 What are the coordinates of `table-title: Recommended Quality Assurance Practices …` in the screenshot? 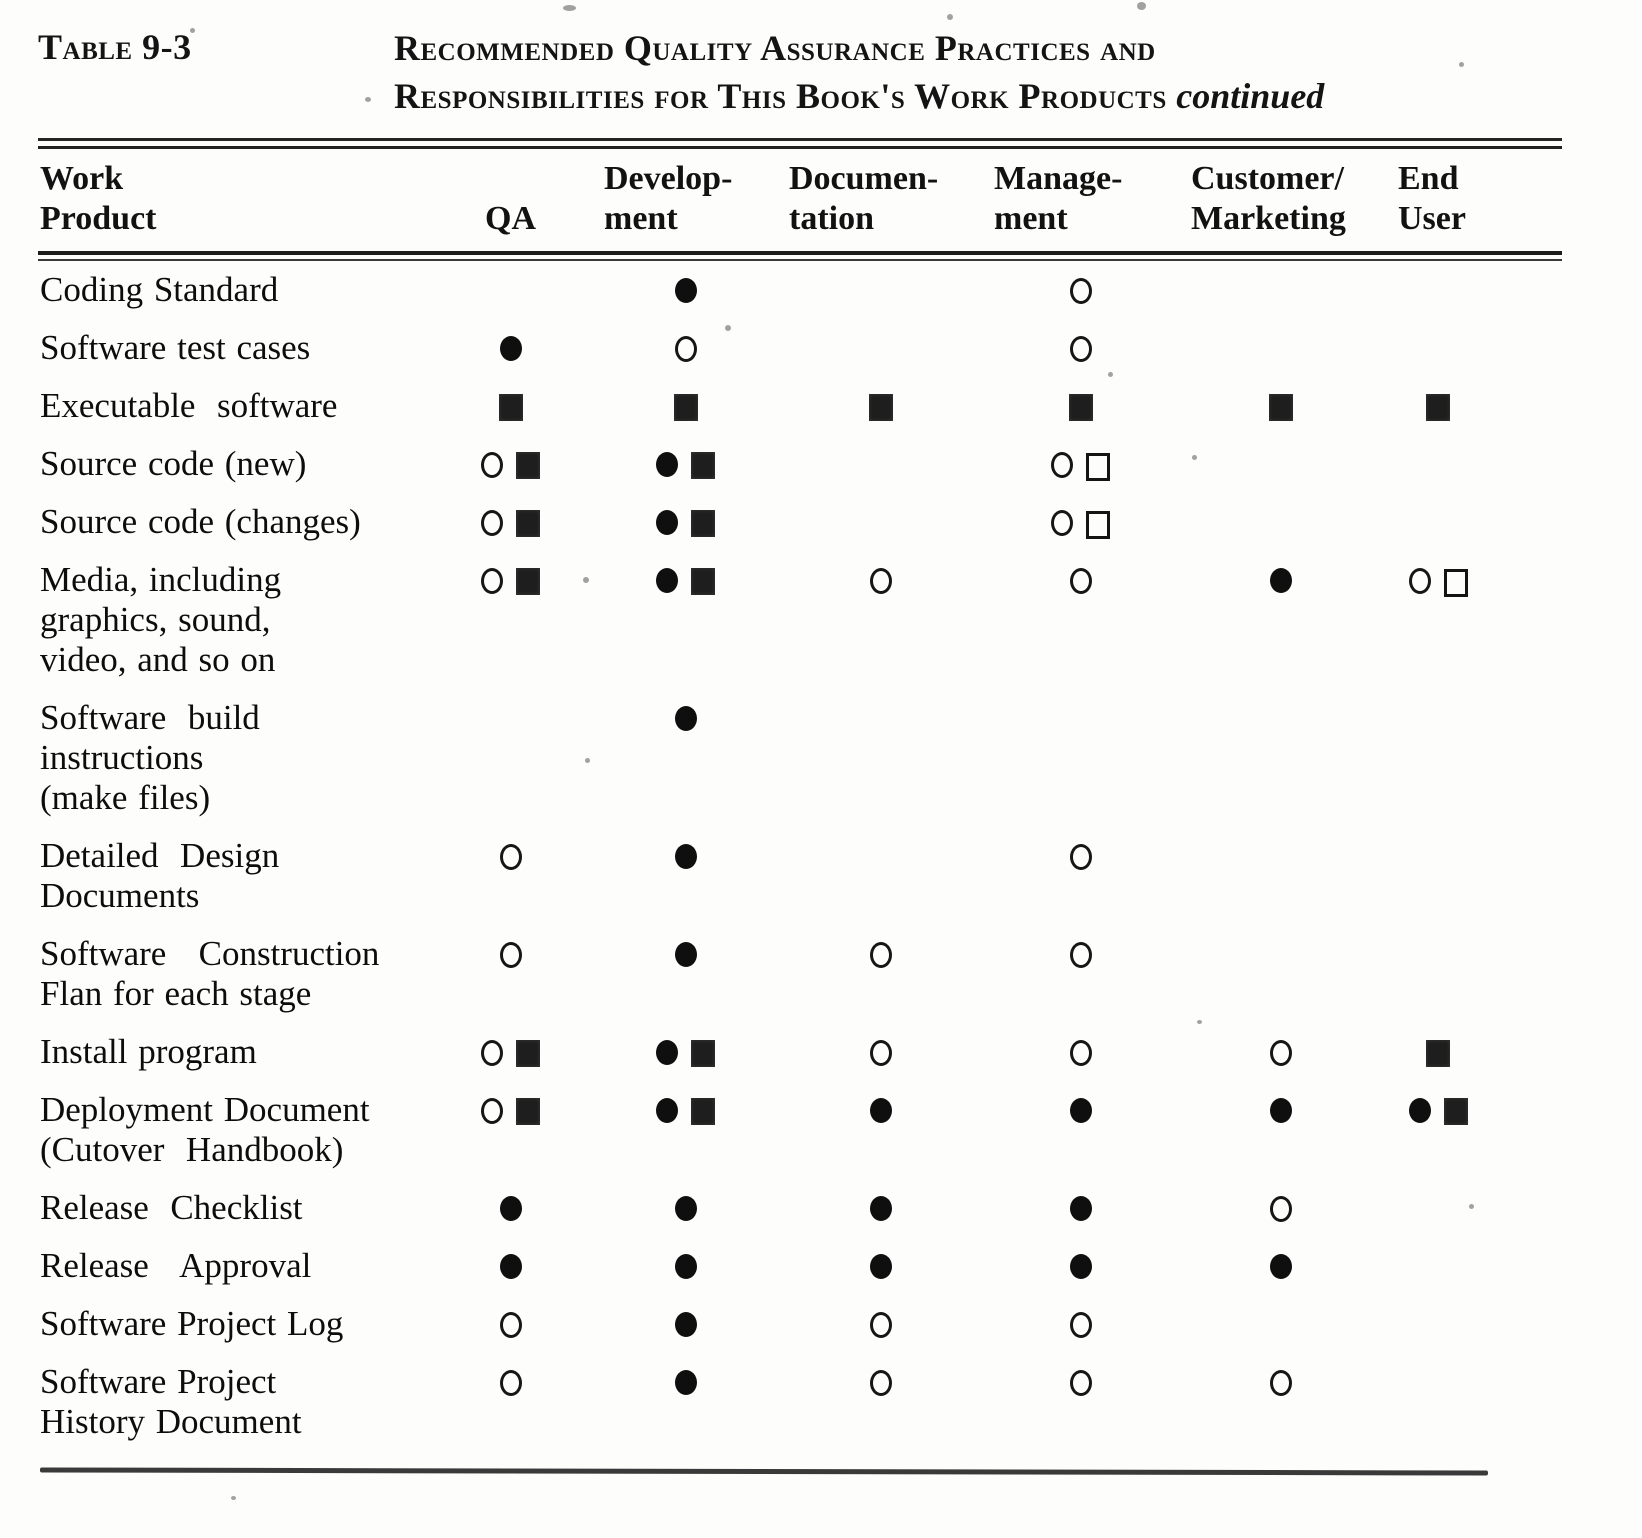 It's located at (859, 72).